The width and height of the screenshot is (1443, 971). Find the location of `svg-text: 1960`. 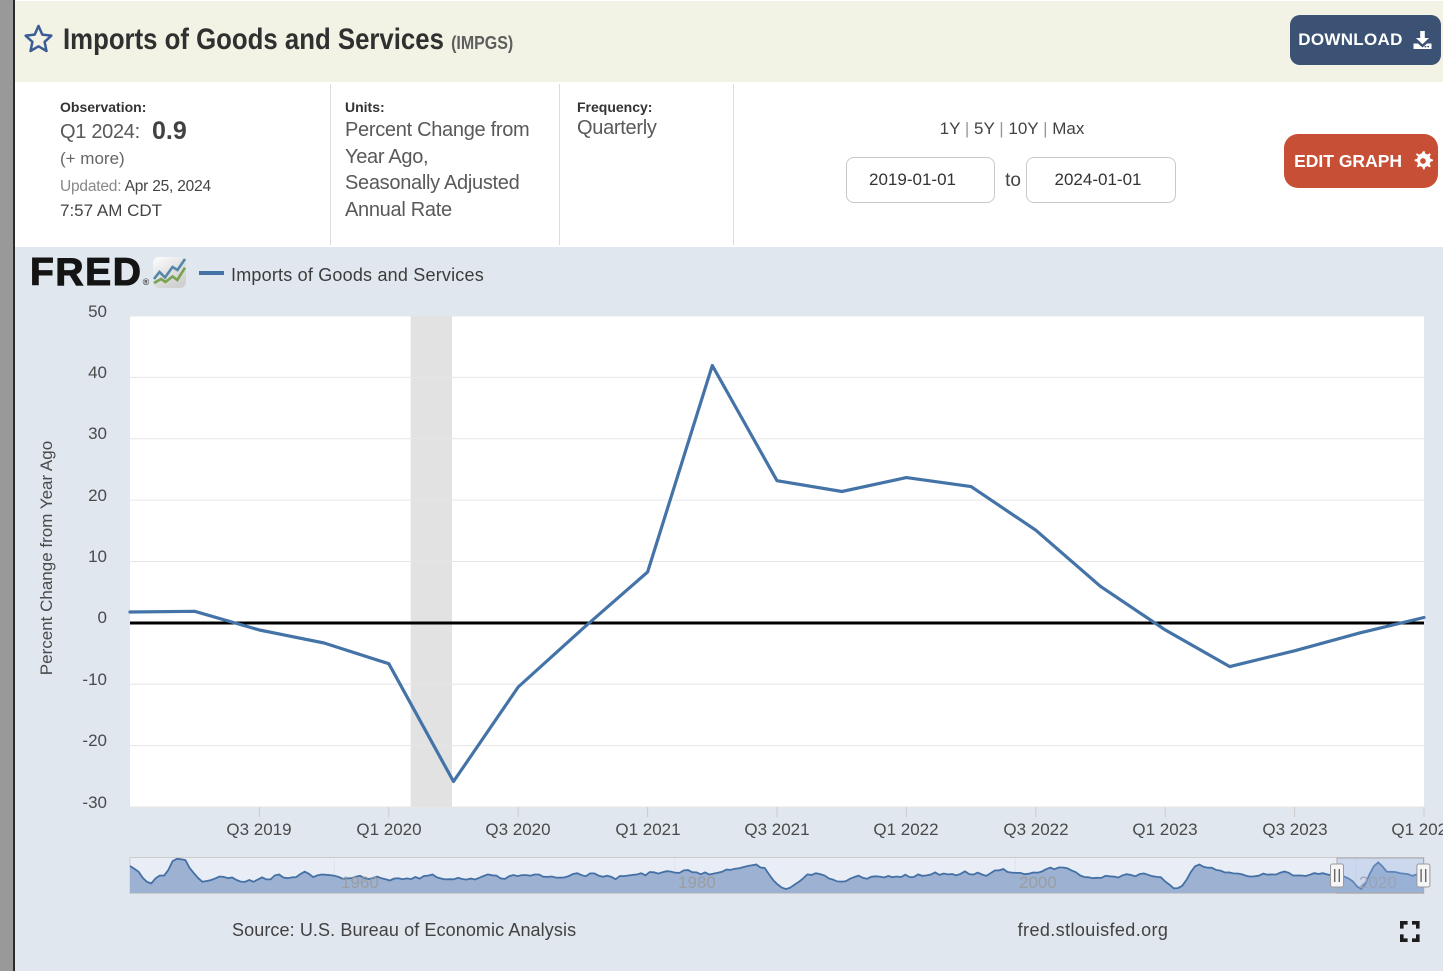

svg-text: 1960 is located at coordinates (360, 882).